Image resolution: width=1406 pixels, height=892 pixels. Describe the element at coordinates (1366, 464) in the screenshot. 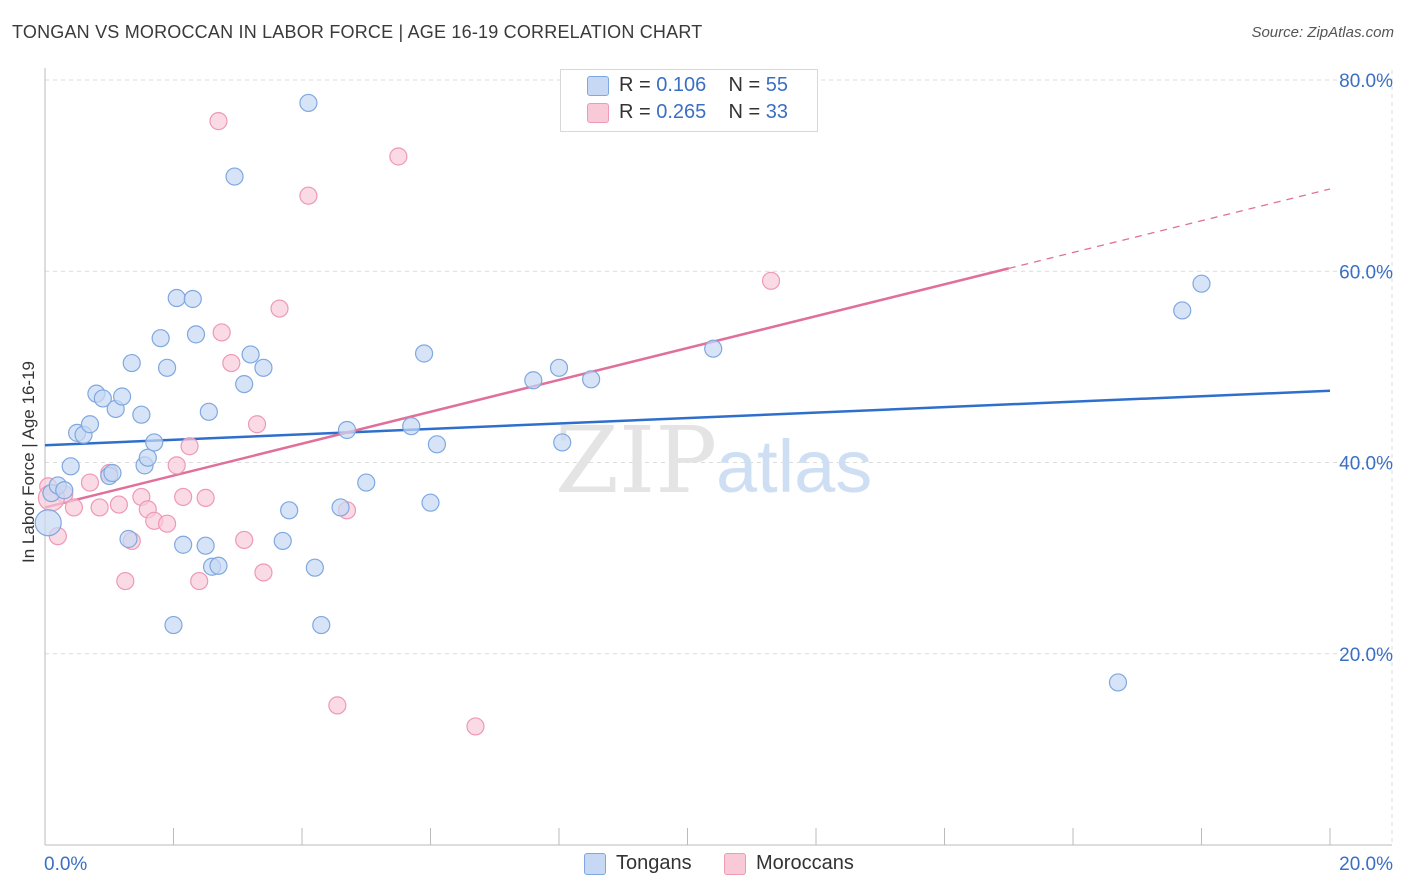

I see `y-tick-label: 40.0%` at that location.